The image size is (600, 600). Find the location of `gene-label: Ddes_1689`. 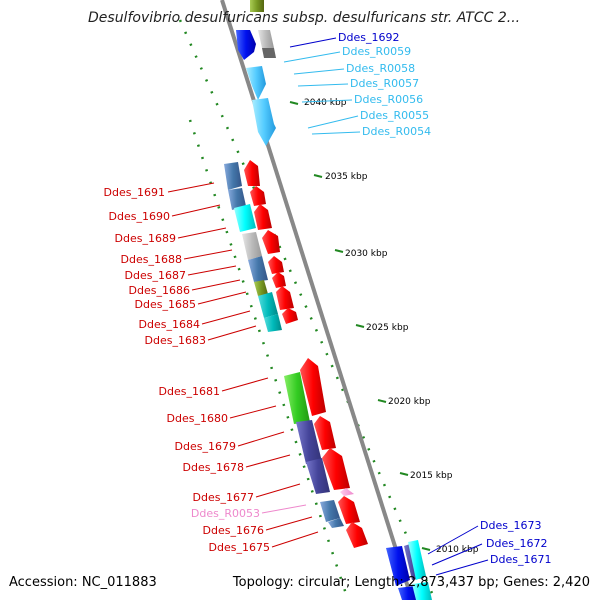

gene-label: Ddes_1689 is located at coordinates (145, 238).